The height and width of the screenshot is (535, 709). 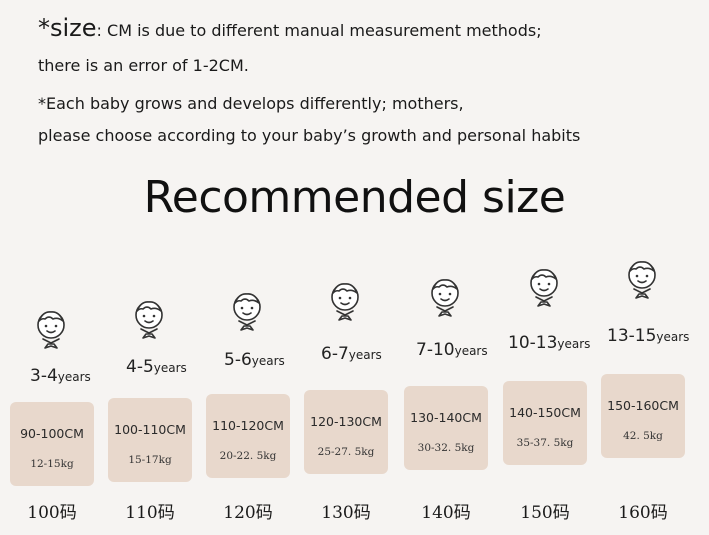 What do you see at coordinates (446, 428) in the screenshot?
I see `size-card: 130-140CM 30-32. 5kg` at bounding box center [446, 428].